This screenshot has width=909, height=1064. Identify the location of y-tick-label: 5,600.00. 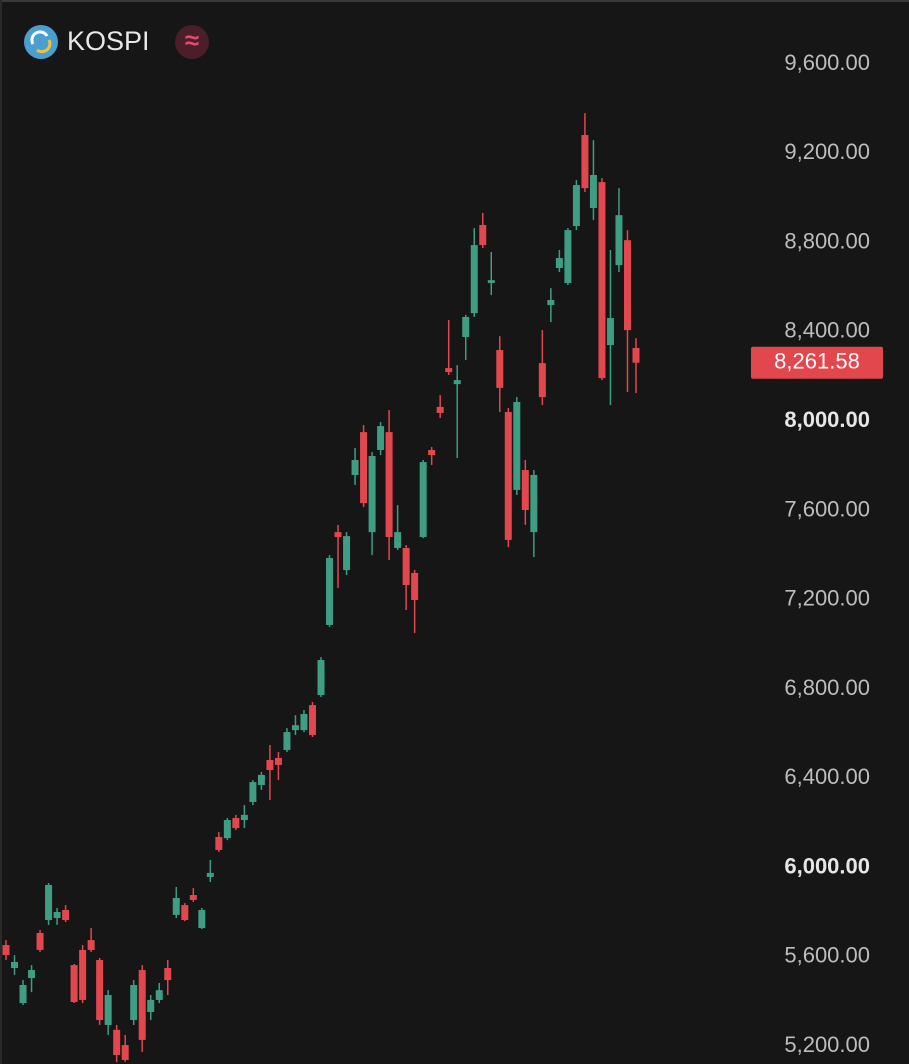
(827, 955).